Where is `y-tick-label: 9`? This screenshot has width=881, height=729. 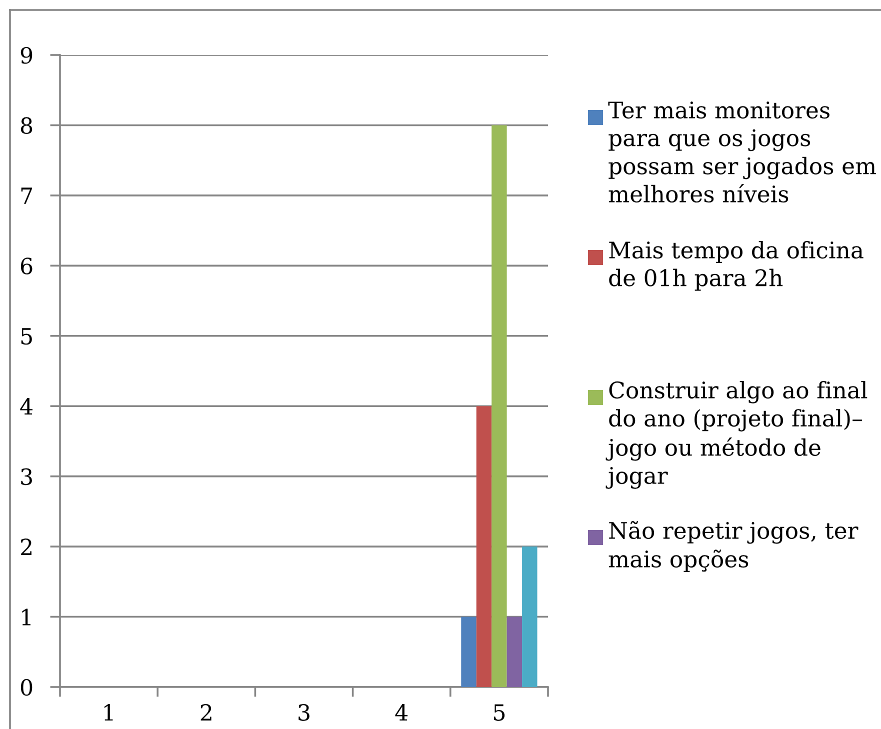
y-tick-label: 9 is located at coordinates (26, 55).